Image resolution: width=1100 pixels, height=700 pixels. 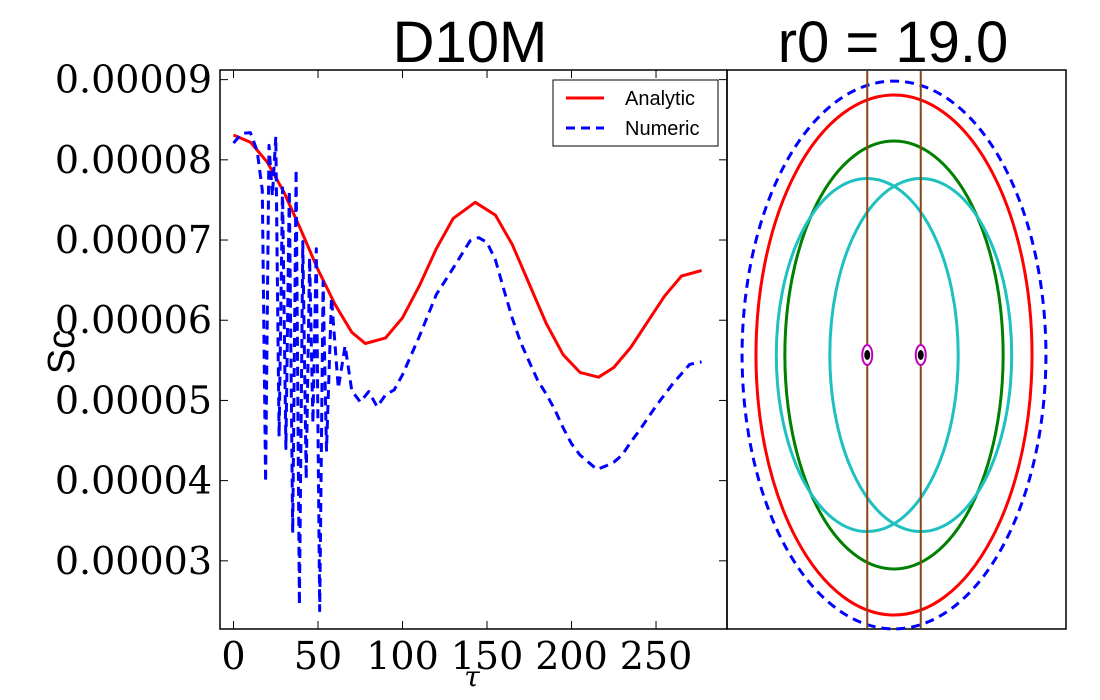 I want to click on x-tick-label: 100, so click(x=402, y=656).